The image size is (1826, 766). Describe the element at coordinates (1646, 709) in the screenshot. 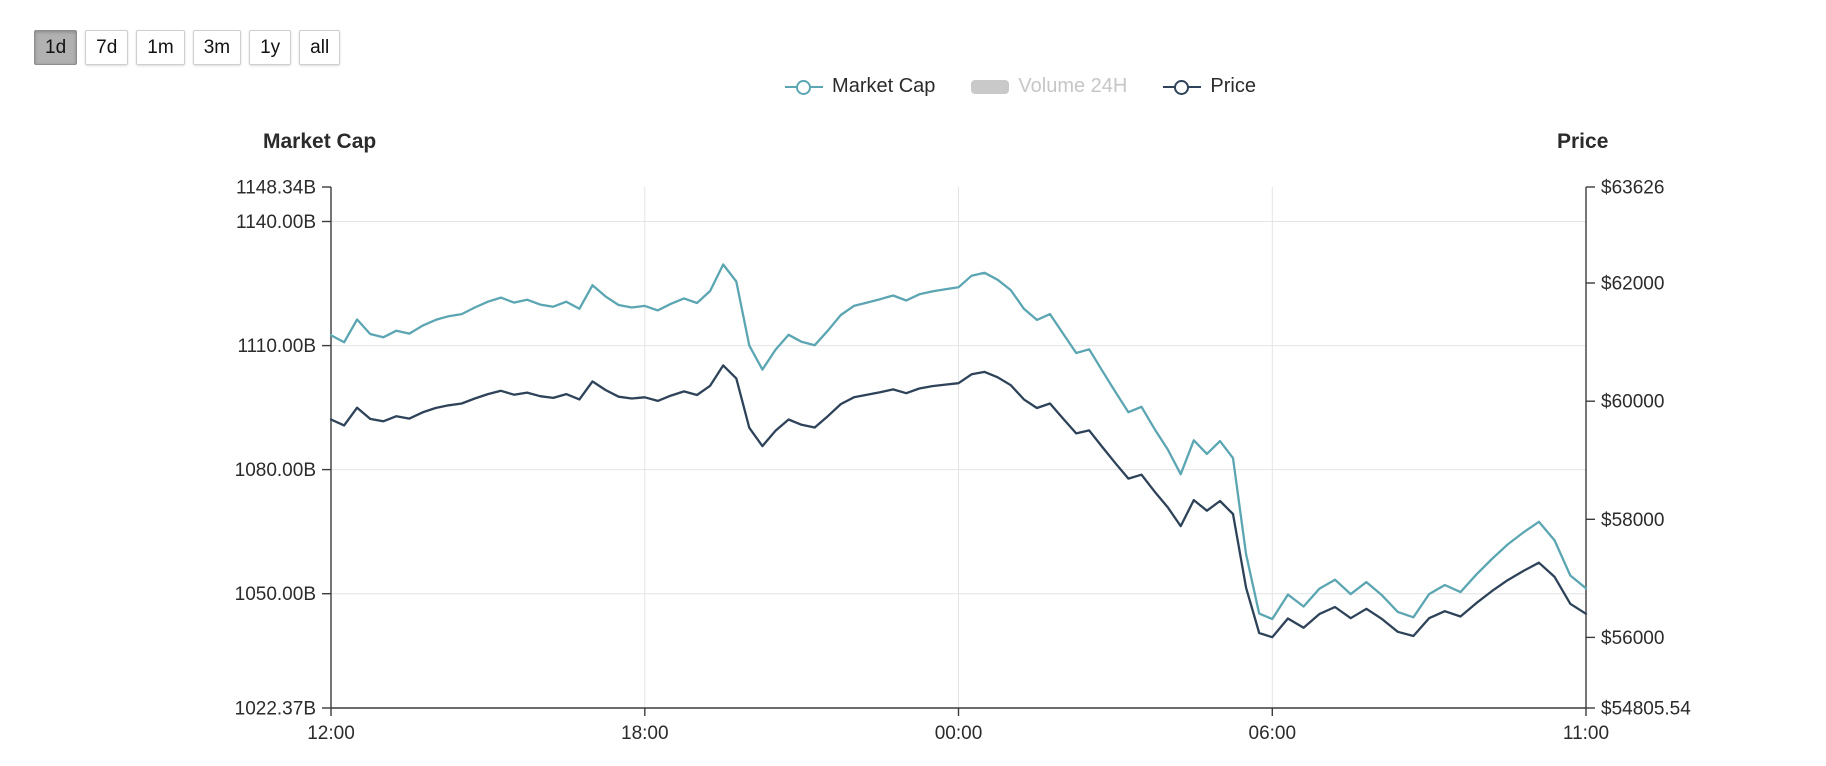

I see `right-axis-label: $54805.54` at that location.